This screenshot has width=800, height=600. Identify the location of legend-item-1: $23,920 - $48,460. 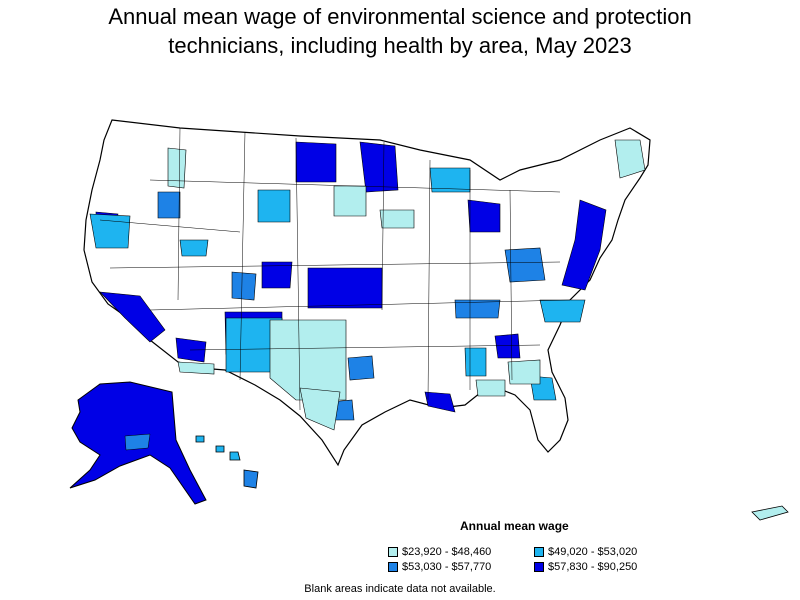
(439, 552).